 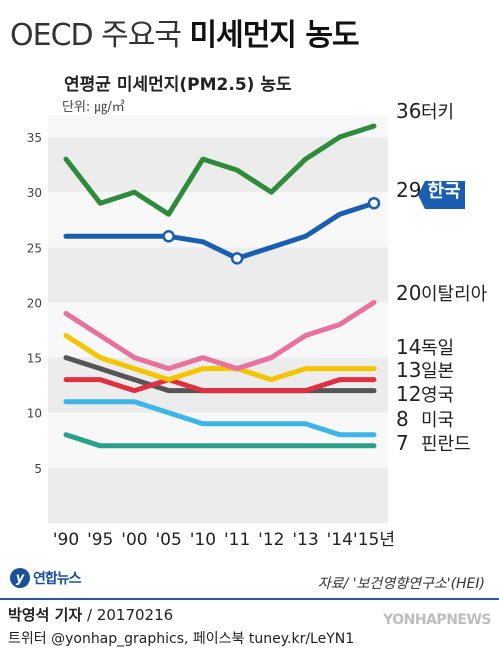 I want to click on end-value-label: 13, so click(x=408, y=370).